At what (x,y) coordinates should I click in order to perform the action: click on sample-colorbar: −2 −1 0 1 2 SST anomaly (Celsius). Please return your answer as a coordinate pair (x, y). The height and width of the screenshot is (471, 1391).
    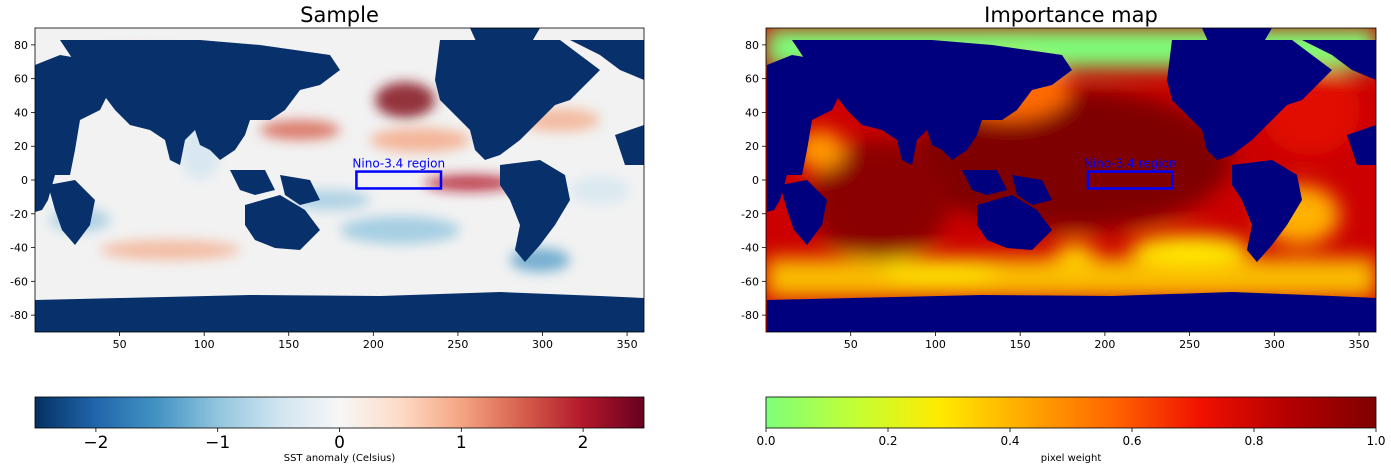
    Looking at the image, I should click on (339, 430).